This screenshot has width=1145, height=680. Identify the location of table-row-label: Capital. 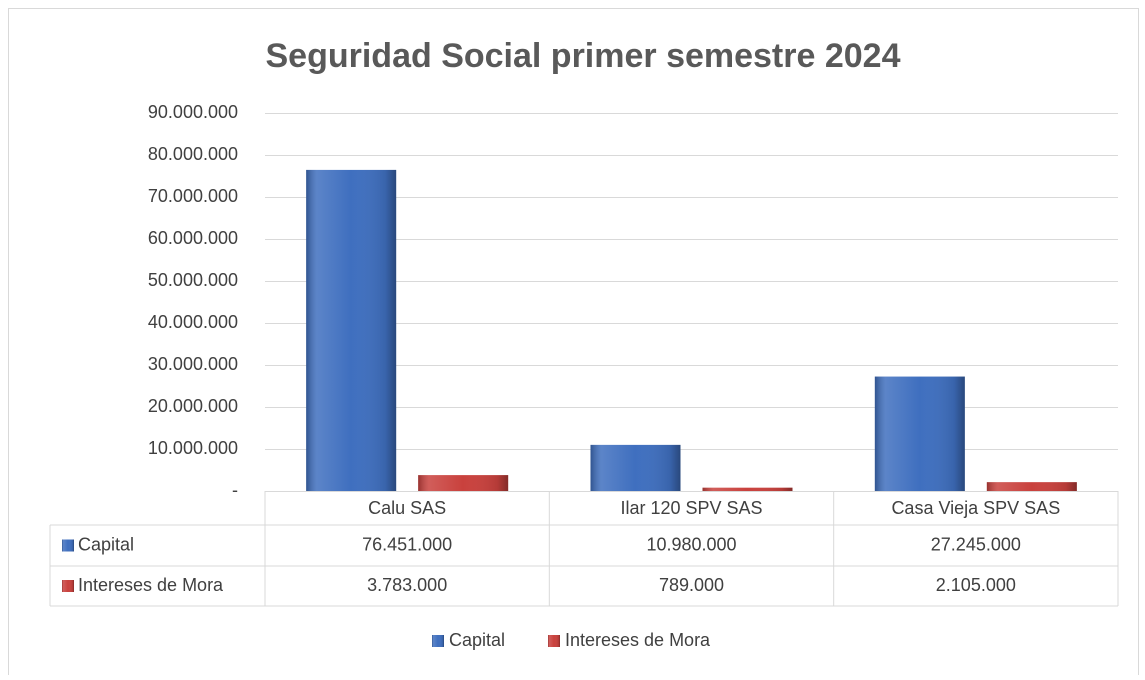
(106, 544).